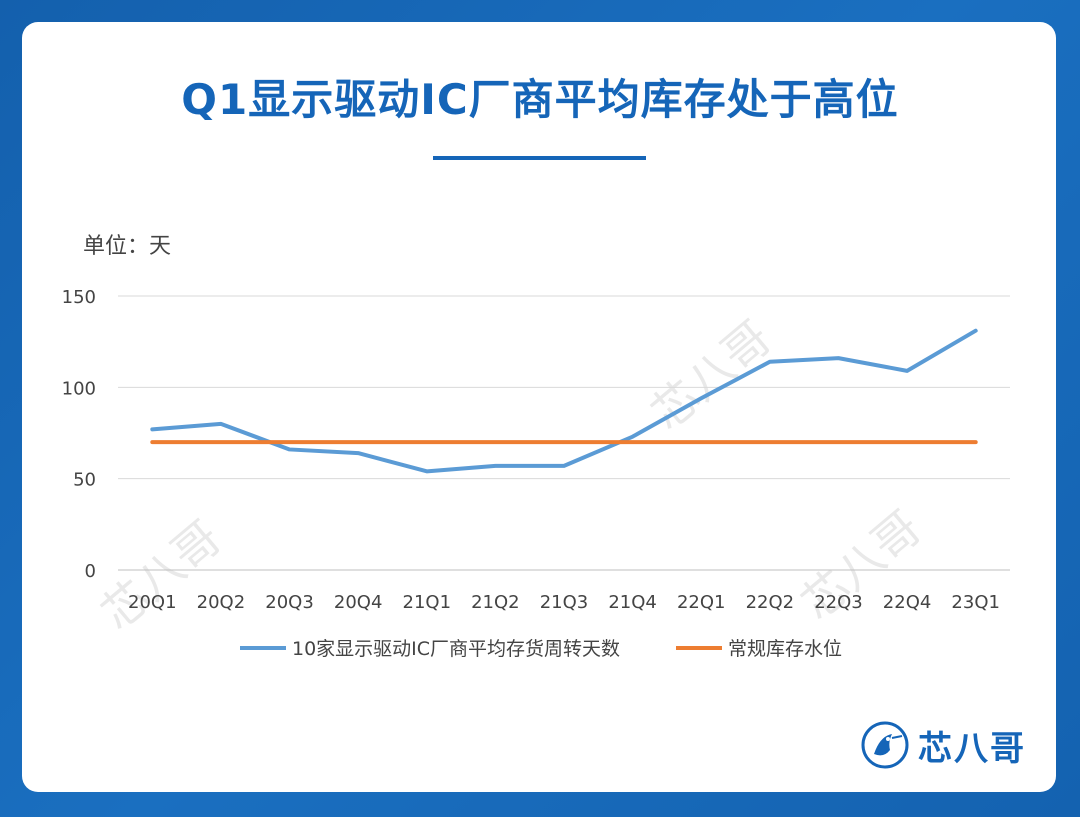 The height and width of the screenshot is (817, 1080). What do you see at coordinates (79, 297) in the screenshot?
I see `y-tick-label: 150` at bounding box center [79, 297].